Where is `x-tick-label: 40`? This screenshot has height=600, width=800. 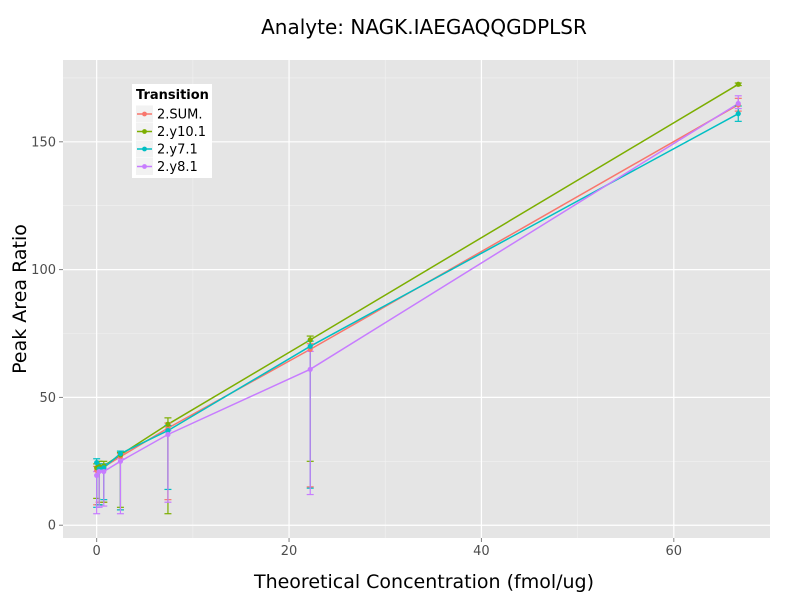 x-tick-label: 40 is located at coordinates (481, 551).